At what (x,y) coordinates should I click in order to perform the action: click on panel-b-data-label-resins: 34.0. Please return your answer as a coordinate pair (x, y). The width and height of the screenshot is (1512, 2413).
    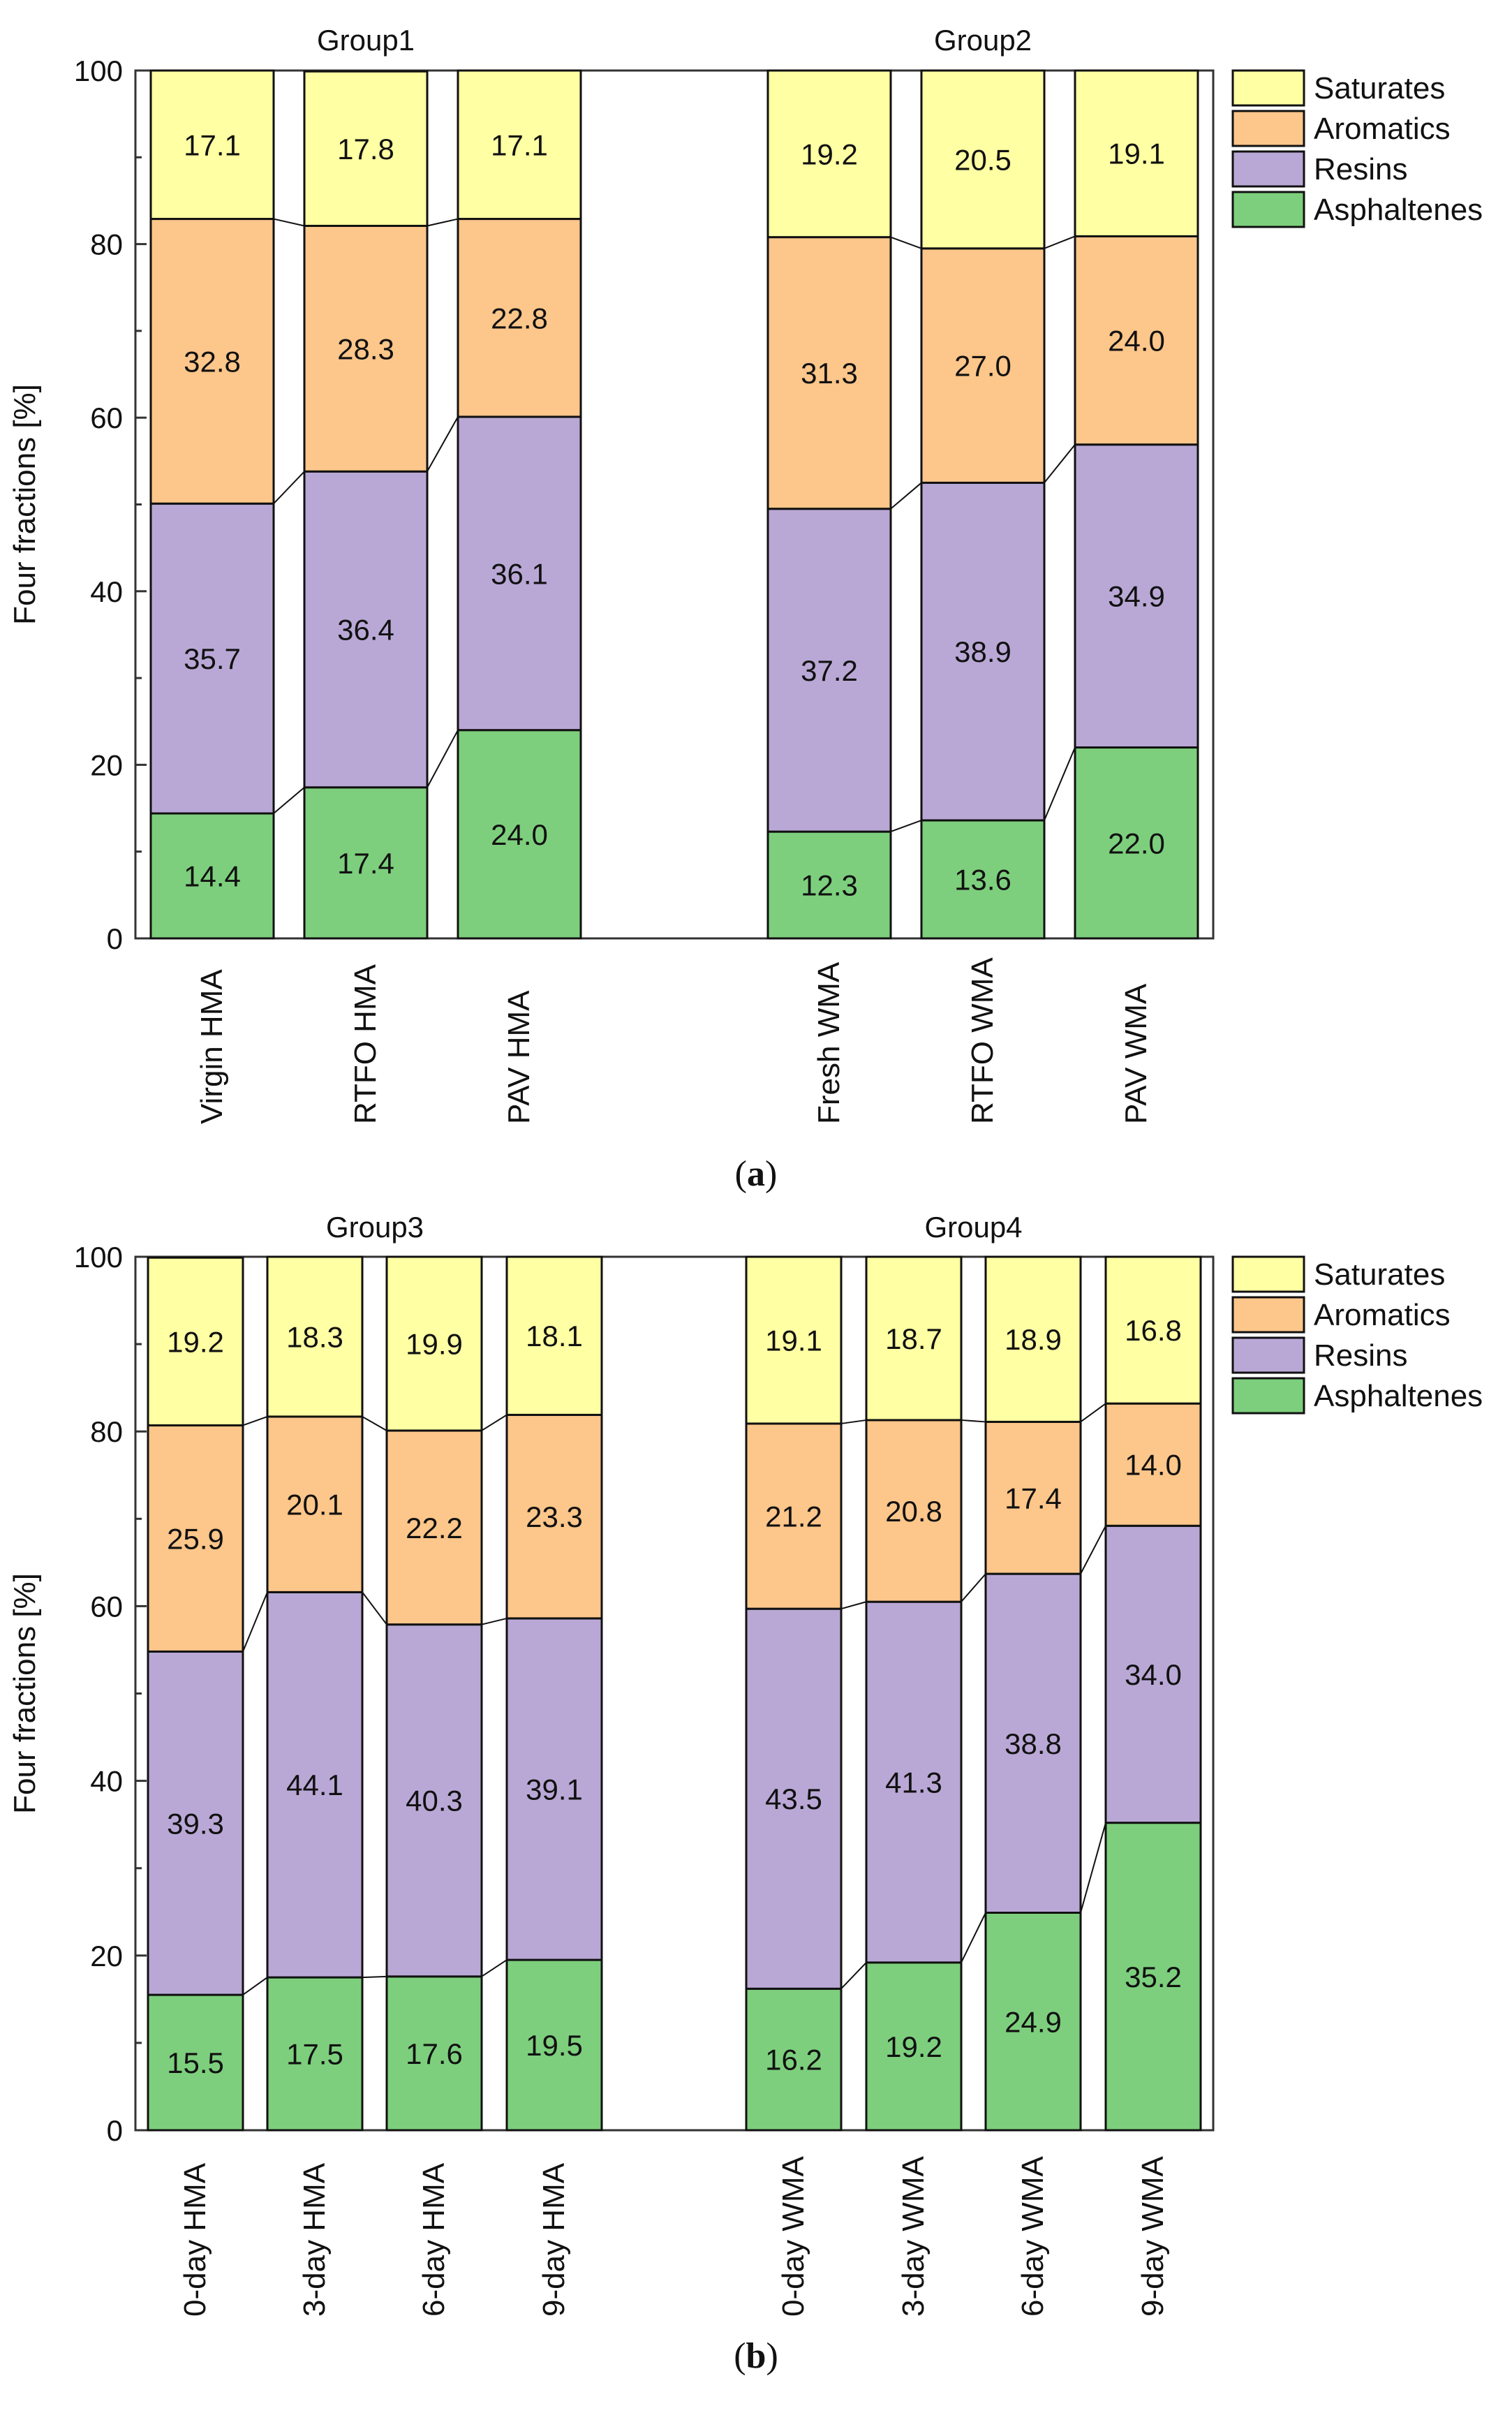
    Looking at the image, I should click on (1153, 1674).